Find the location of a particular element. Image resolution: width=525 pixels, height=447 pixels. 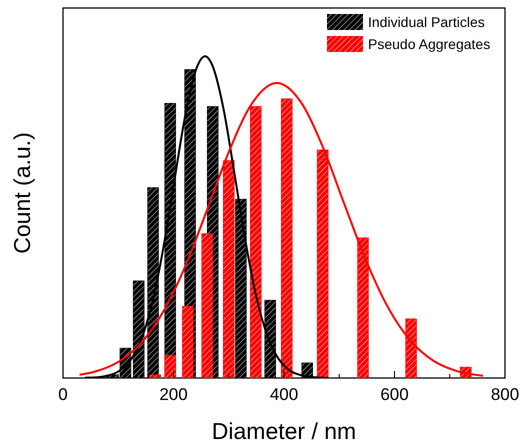

legend-label: Pseudo Aggregates is located at coordinates (429, 44).